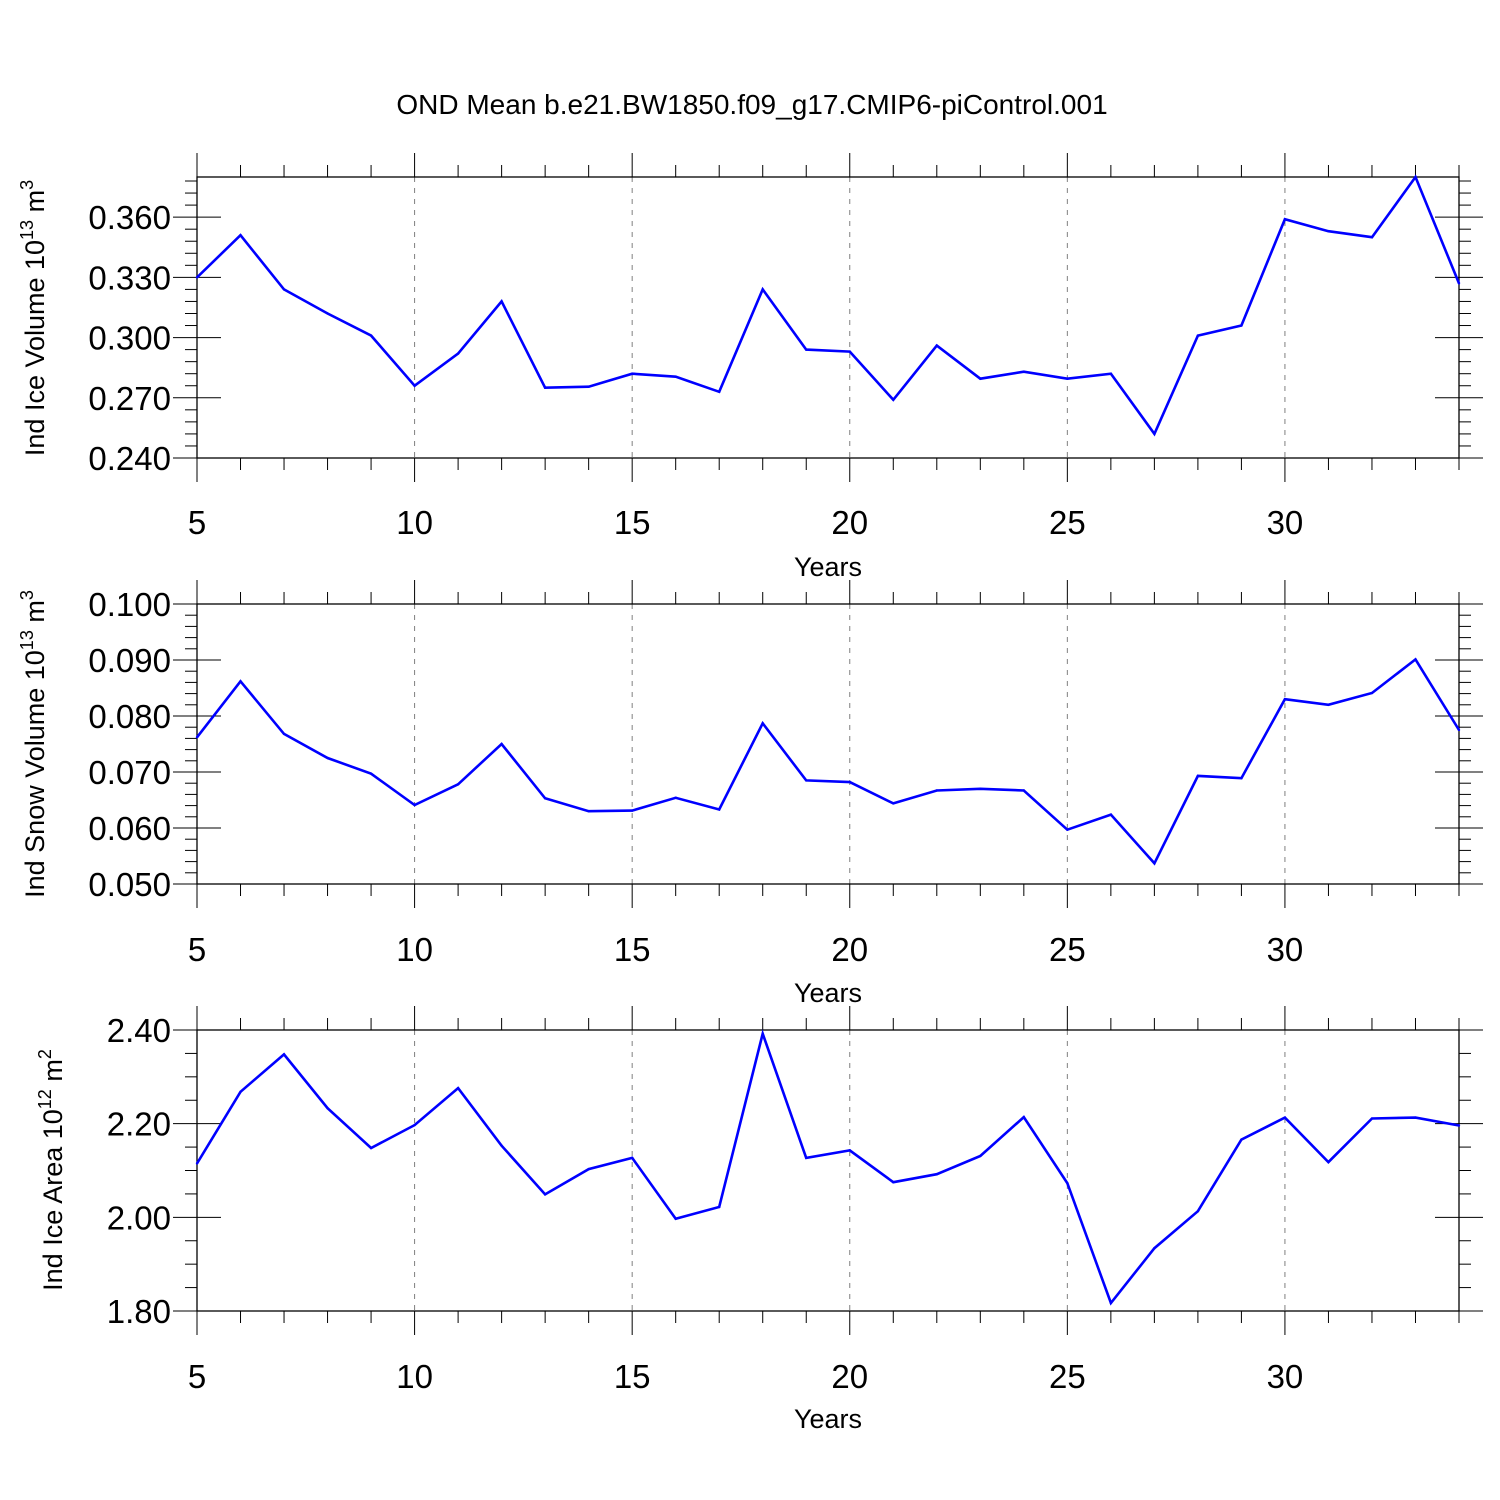 The width and height of the screenshot is (1500, 1500). I want to click on y-axis-label: Ind Ice Area 1012 m2, so click(51, 1170).